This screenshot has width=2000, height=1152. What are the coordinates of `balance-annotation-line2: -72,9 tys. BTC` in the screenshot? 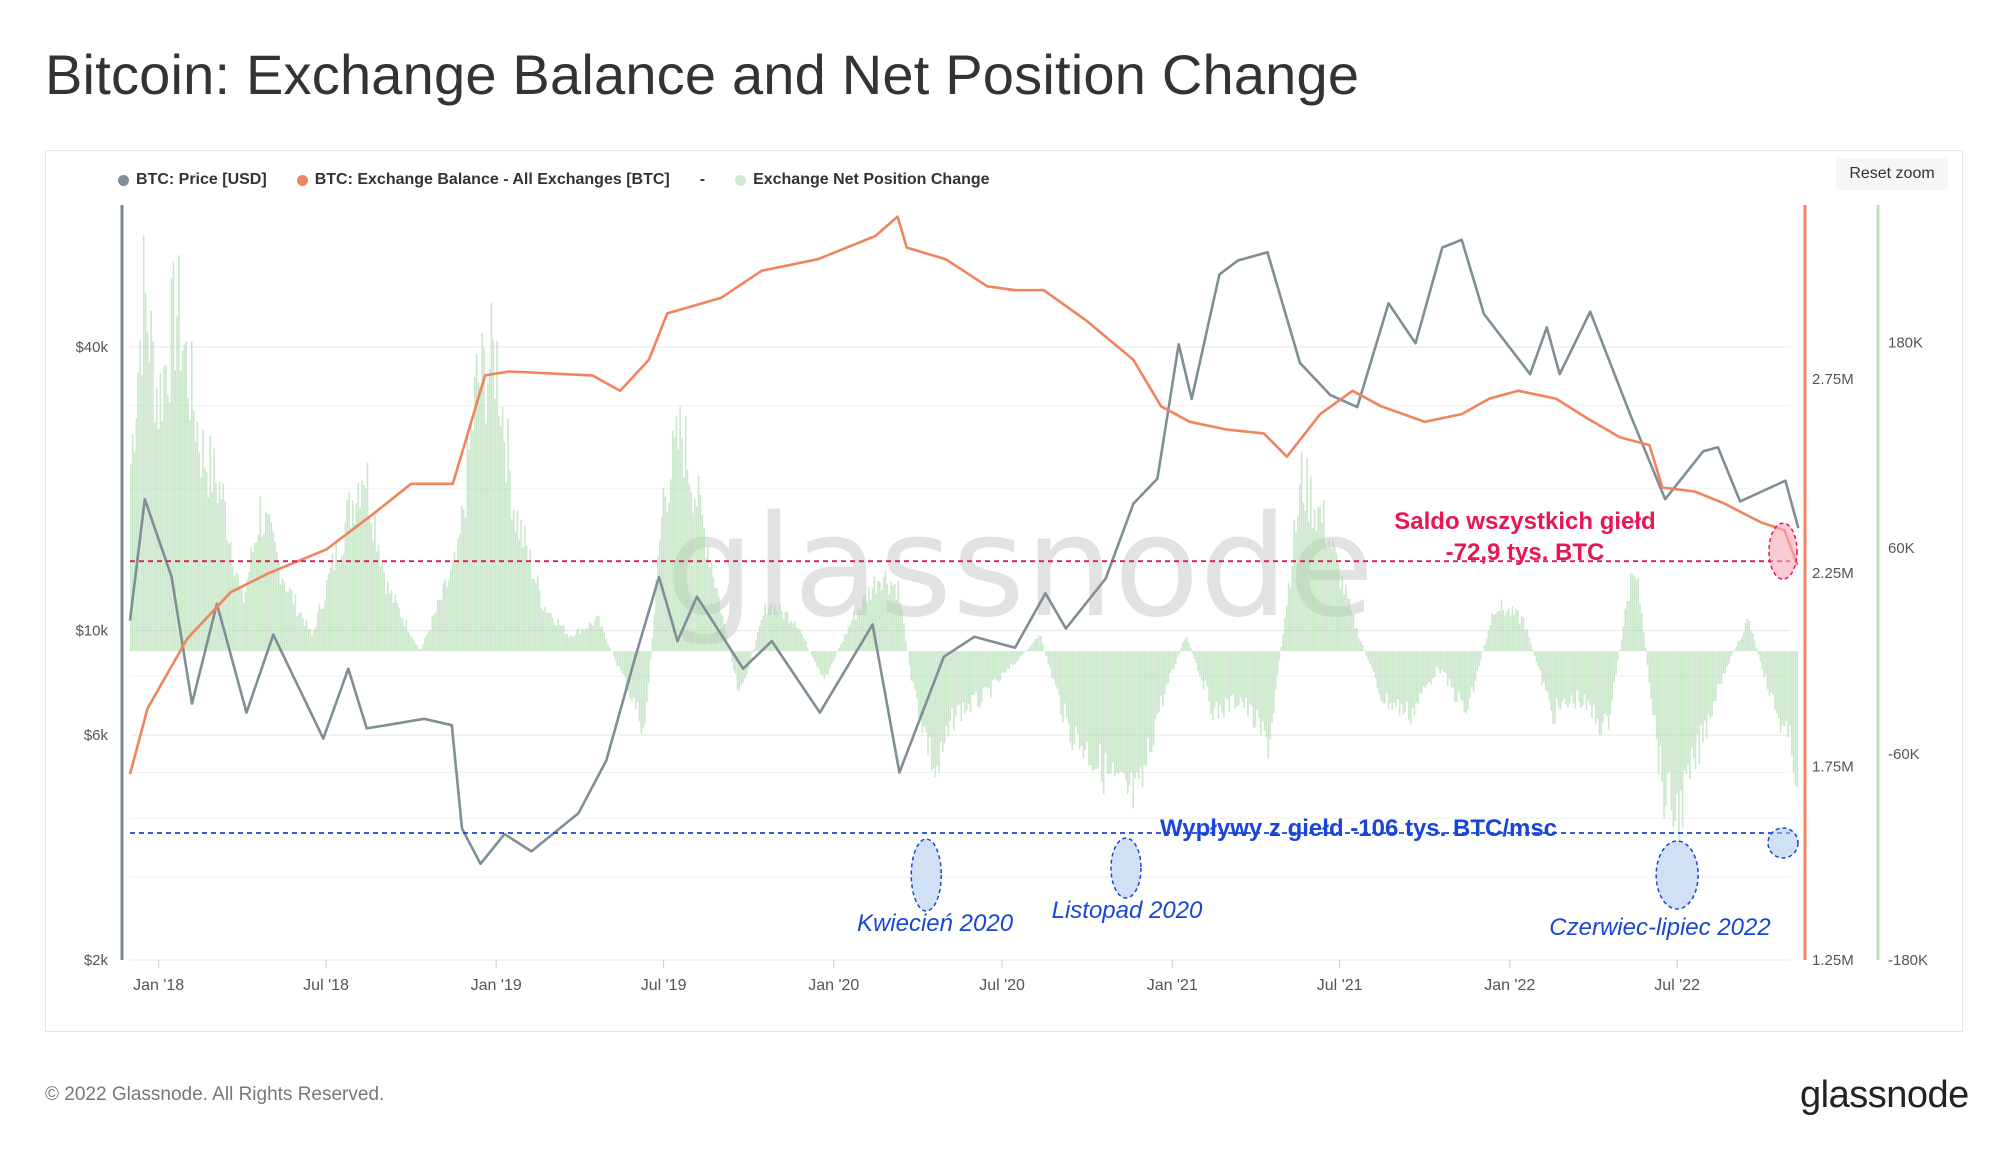 It's located at (1525, 552).